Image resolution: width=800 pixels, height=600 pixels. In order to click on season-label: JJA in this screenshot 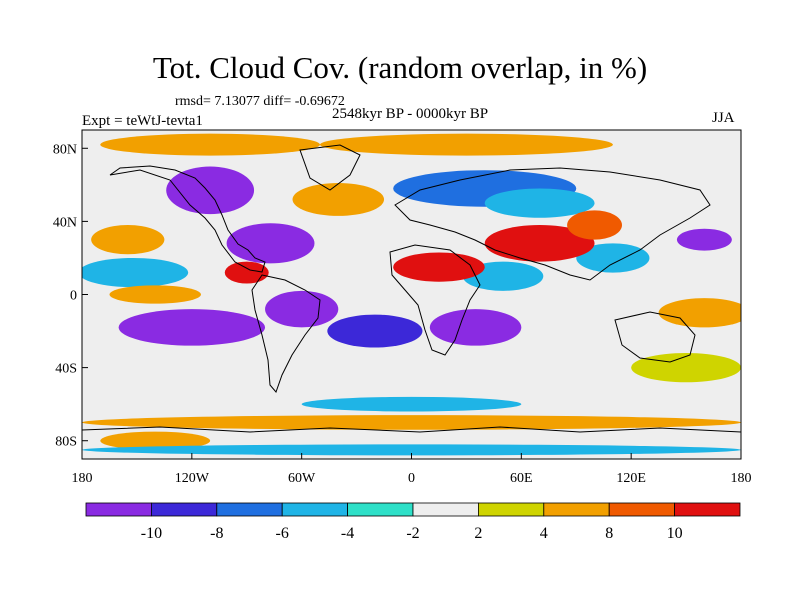, I will do `click(723, 118)`.